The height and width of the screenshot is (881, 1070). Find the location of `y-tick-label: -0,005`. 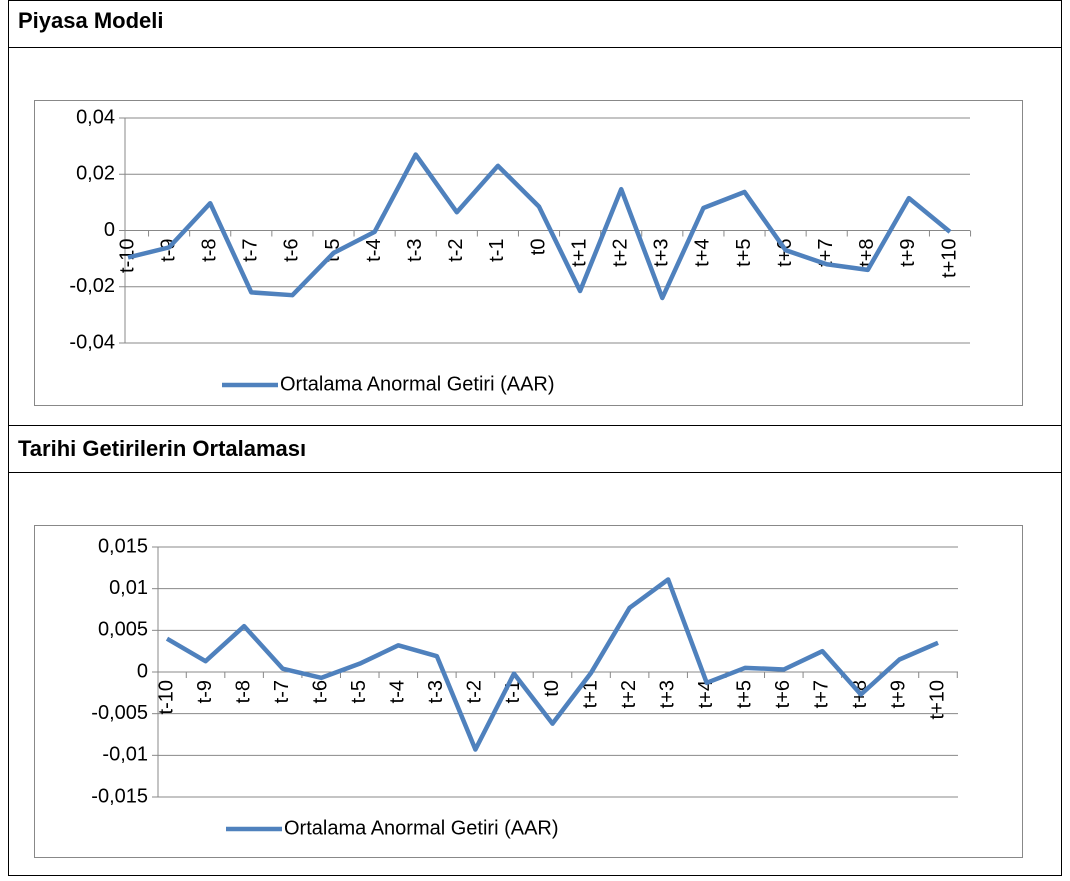

y-tick-label: -0,005 is located at coordinates (119, 713).